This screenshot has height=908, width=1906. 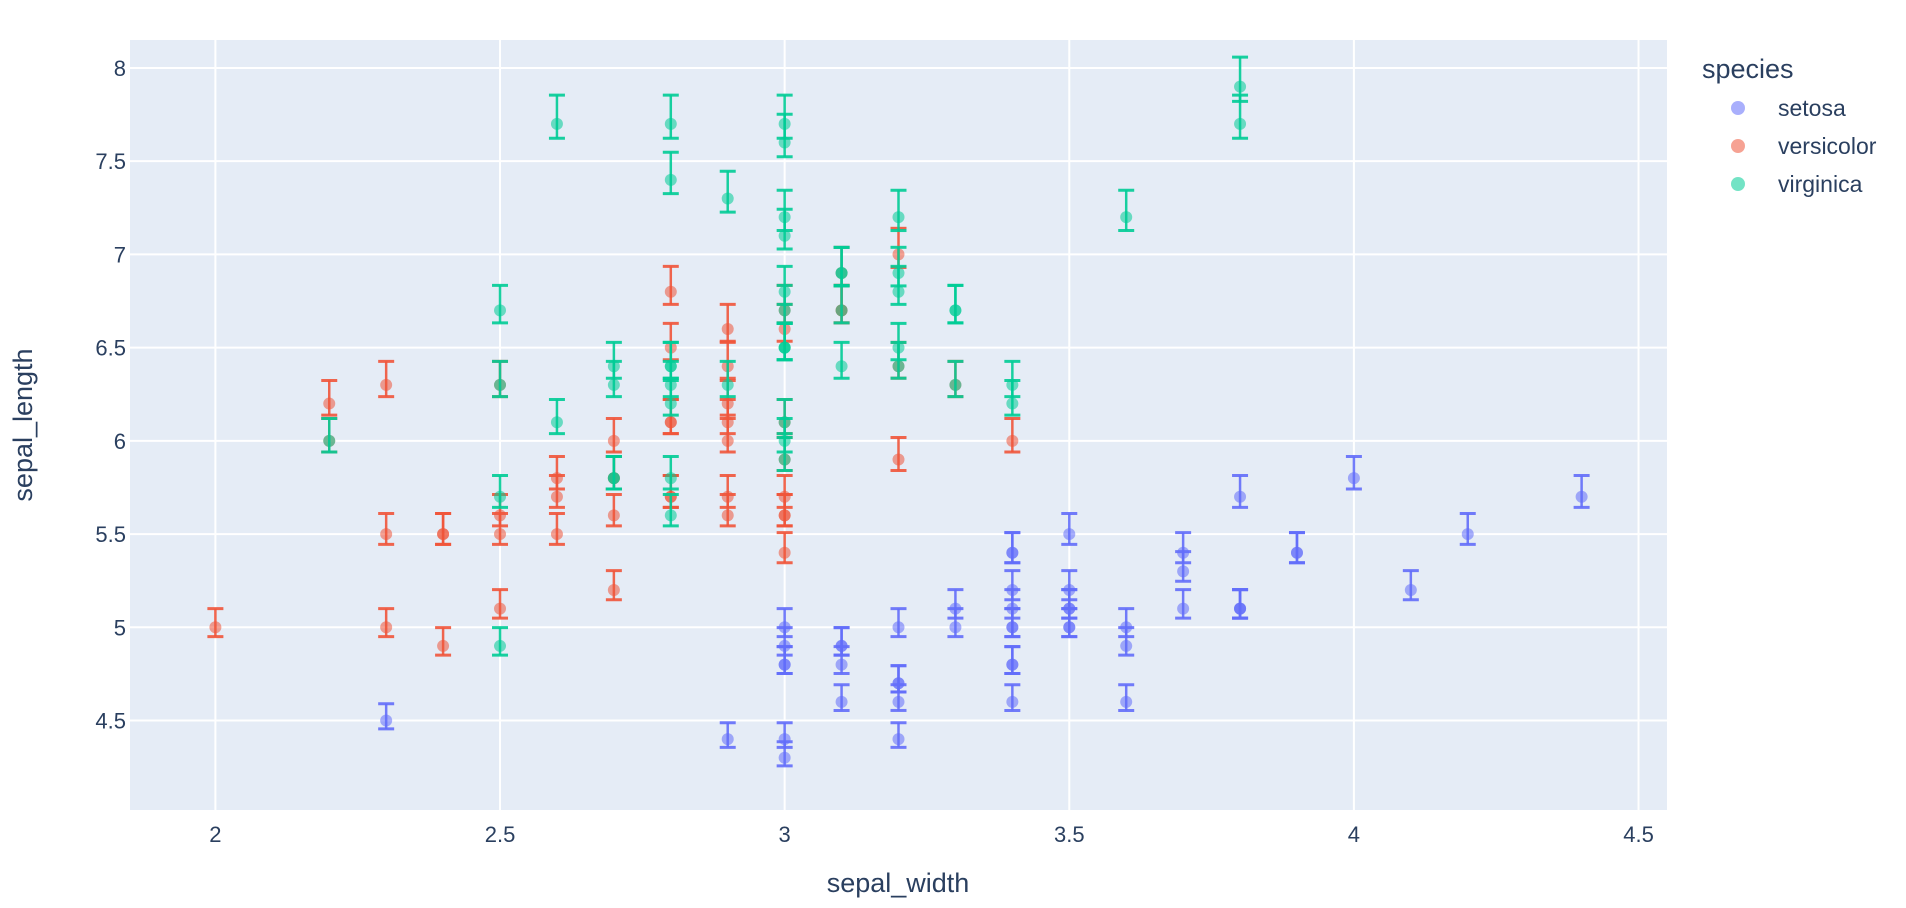 What do you see at coordinates (110, 161) in the screenshot?
I see `y-tick-label: 7.5` at bounding box center [110, 161].